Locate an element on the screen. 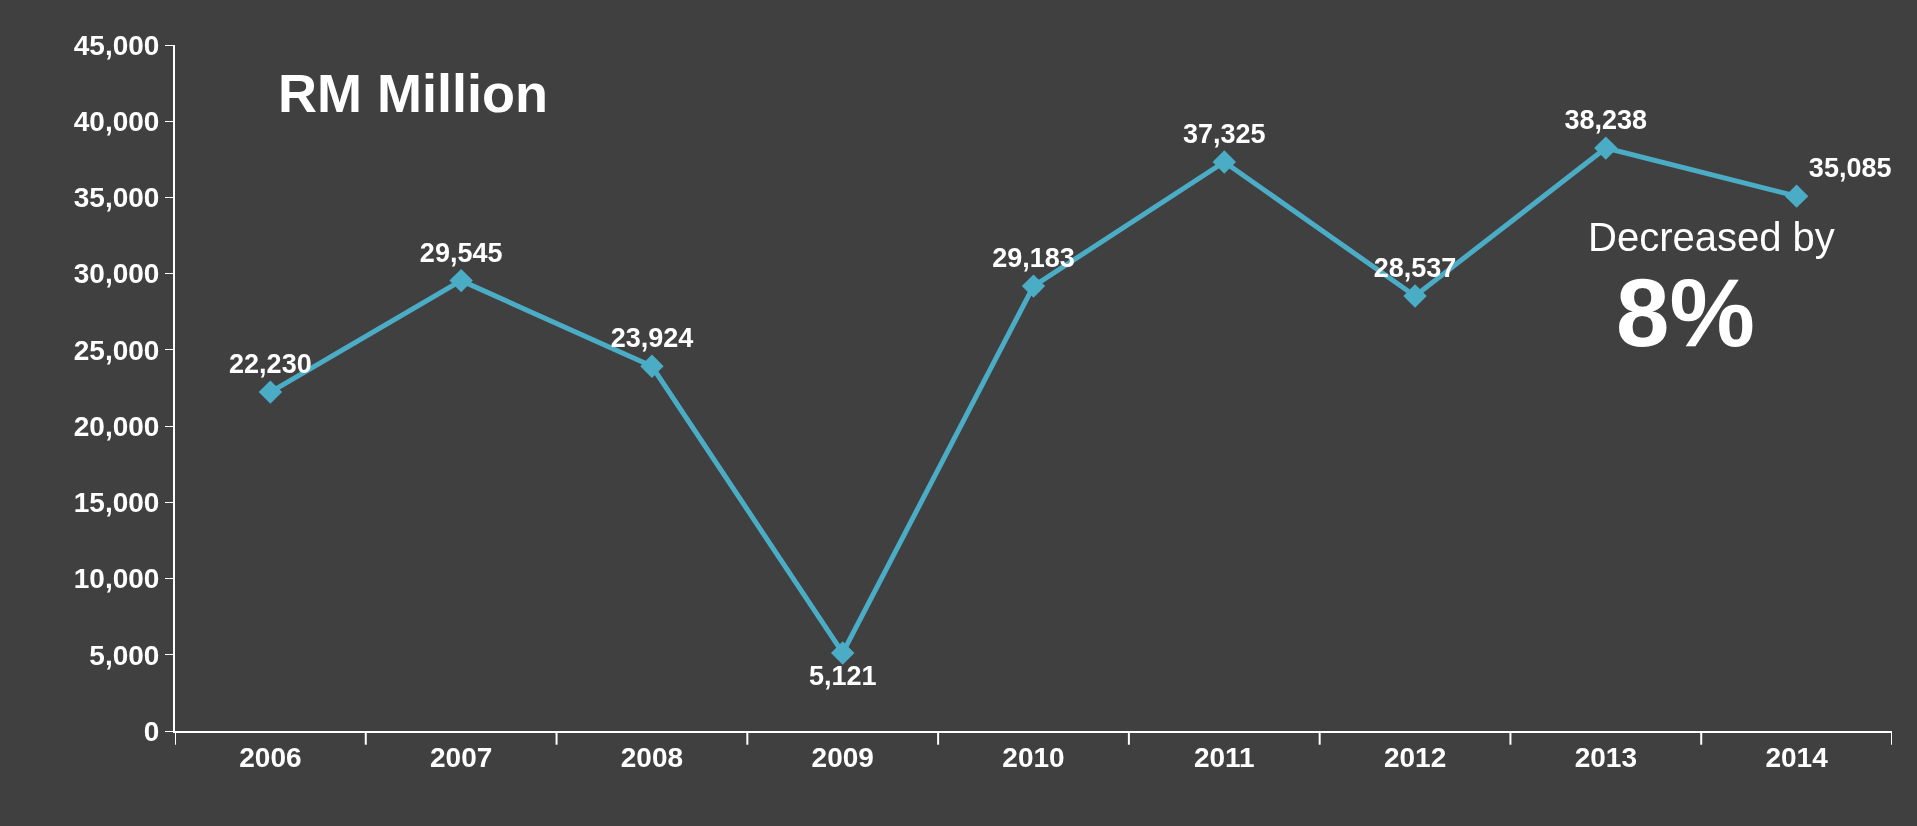 The width and height of the screenshot is (1917, 826). x-tick-label: 2011 is located at coordinates (1224, 757).